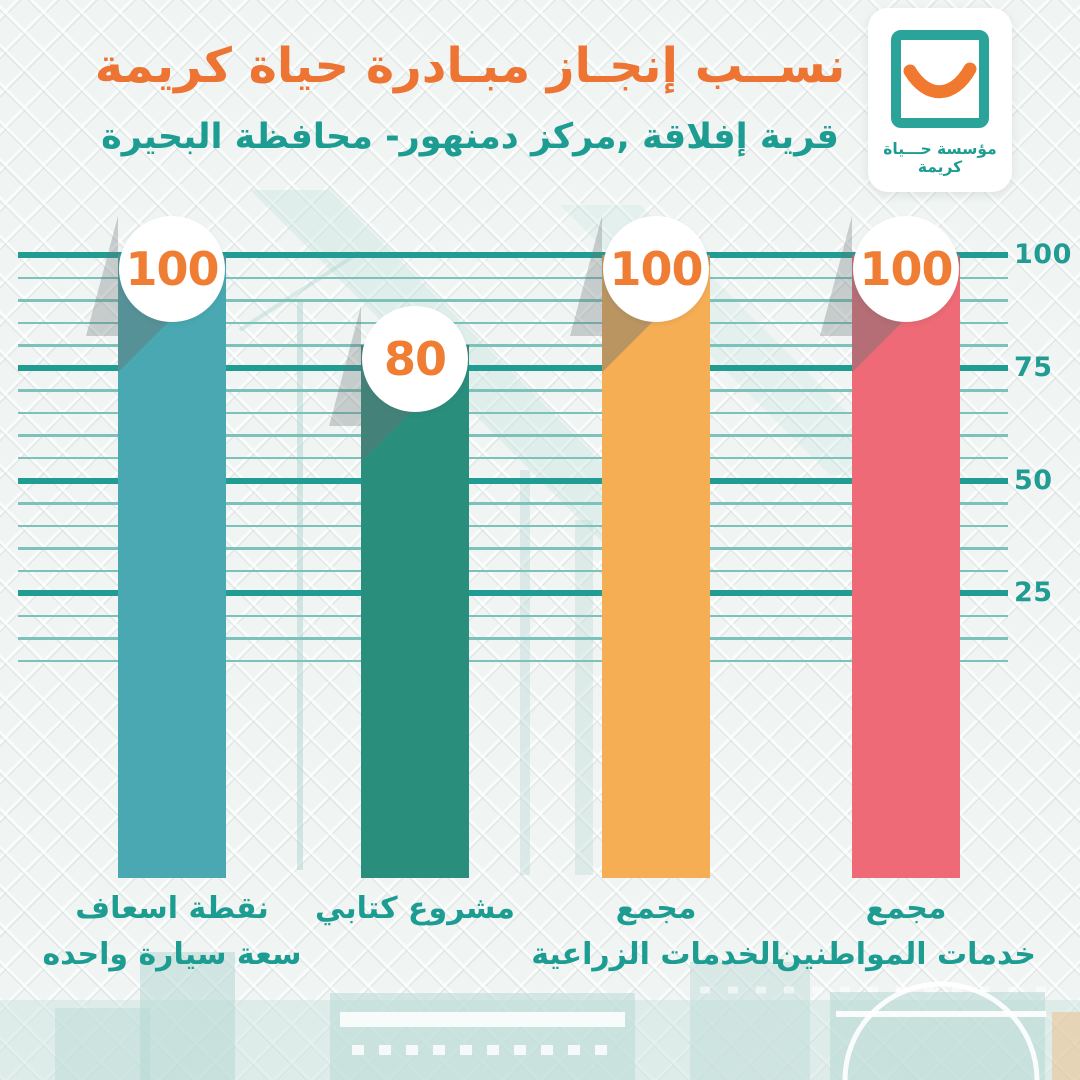 This screenshot has height=1080, width=1080. What do you see at coordinates (656, 932) in the screenshot?
I see `bar-category-label: مجمع الخدمات الزراعية` at bounding box center [656, 932].